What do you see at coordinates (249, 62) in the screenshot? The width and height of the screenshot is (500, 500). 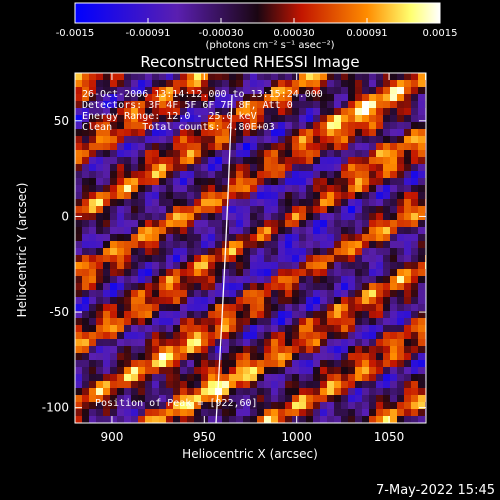 I see `chart-title: Reconstructed RHESSI Image` at bounding box center [249, 62].